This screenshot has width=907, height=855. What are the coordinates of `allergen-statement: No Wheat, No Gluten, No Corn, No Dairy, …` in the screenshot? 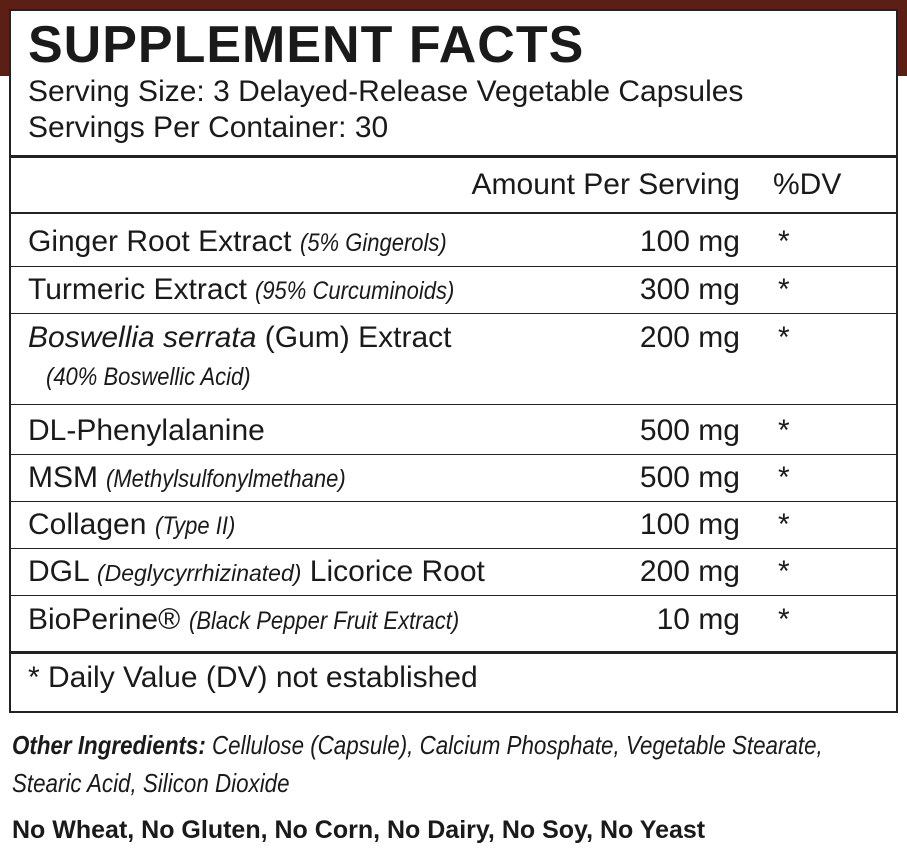 It's located at (359, 830).